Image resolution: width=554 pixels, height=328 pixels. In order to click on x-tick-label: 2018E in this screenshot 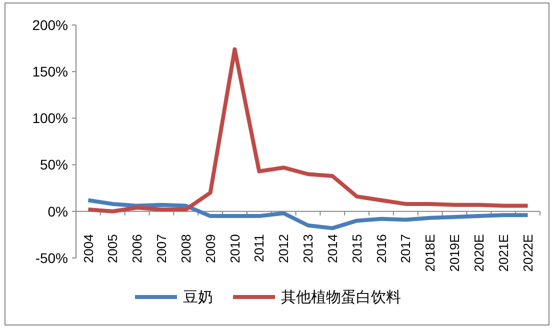, I will do `click(430, 253)`.